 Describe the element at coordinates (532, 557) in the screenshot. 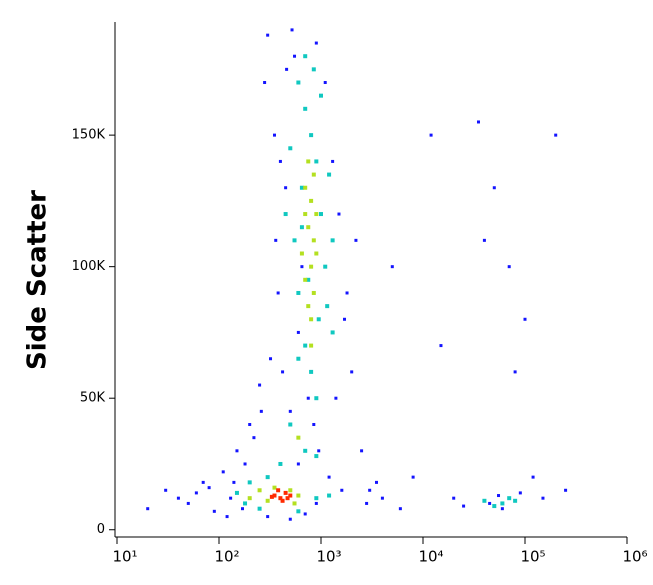

I see `x-tick-label: 10⁵` at that location.